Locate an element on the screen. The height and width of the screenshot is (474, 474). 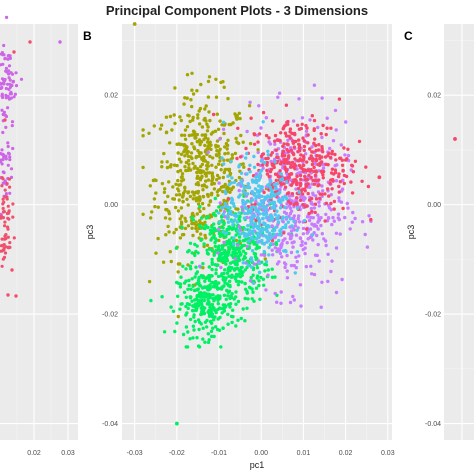
panel-b-y-axis-label: pc3 is located at coordinates (90, 232).